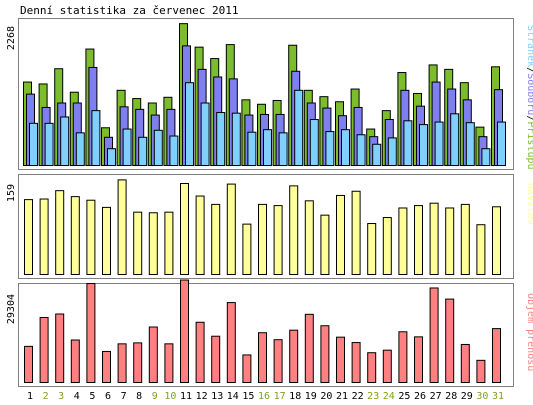  What do you see at coordinates (264, 396) in the screenshot?
I see `x-tick-label-16: 16` at bounding box center [264, 396].